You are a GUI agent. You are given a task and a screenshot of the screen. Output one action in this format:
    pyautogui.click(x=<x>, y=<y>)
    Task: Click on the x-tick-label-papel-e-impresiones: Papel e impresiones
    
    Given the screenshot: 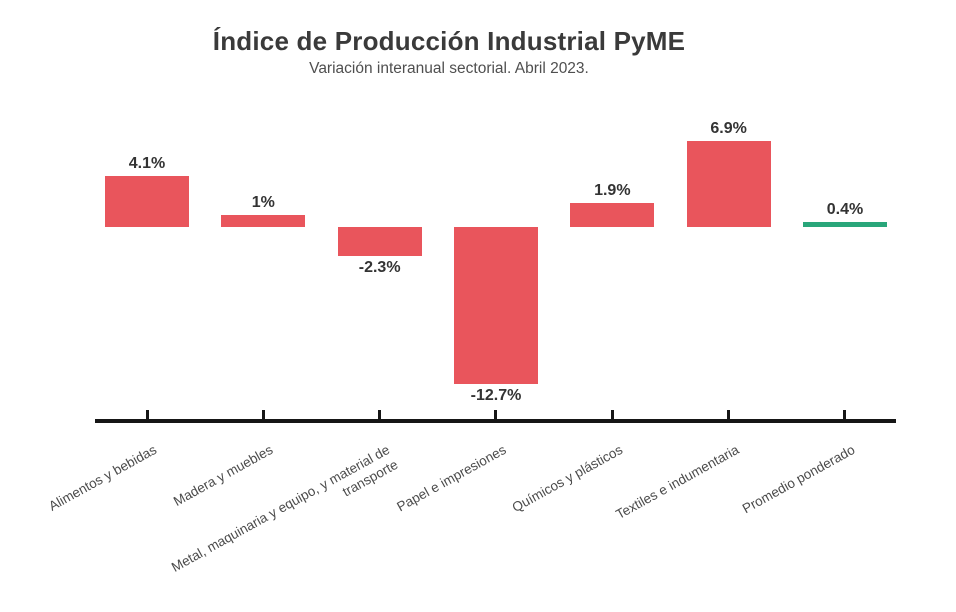 What is the action you would take?
    pyautogui.click(x=451, y=478)
    